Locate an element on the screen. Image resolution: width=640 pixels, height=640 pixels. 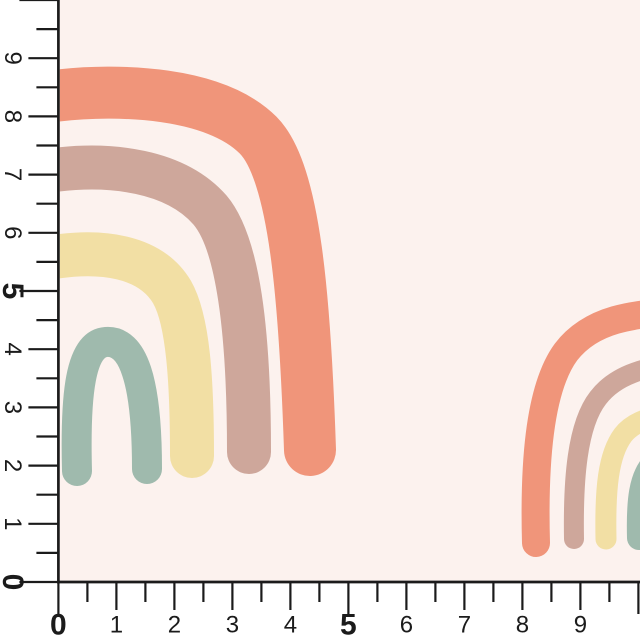
y-axis-label-7: 7 is located at coordinates (13, 174).